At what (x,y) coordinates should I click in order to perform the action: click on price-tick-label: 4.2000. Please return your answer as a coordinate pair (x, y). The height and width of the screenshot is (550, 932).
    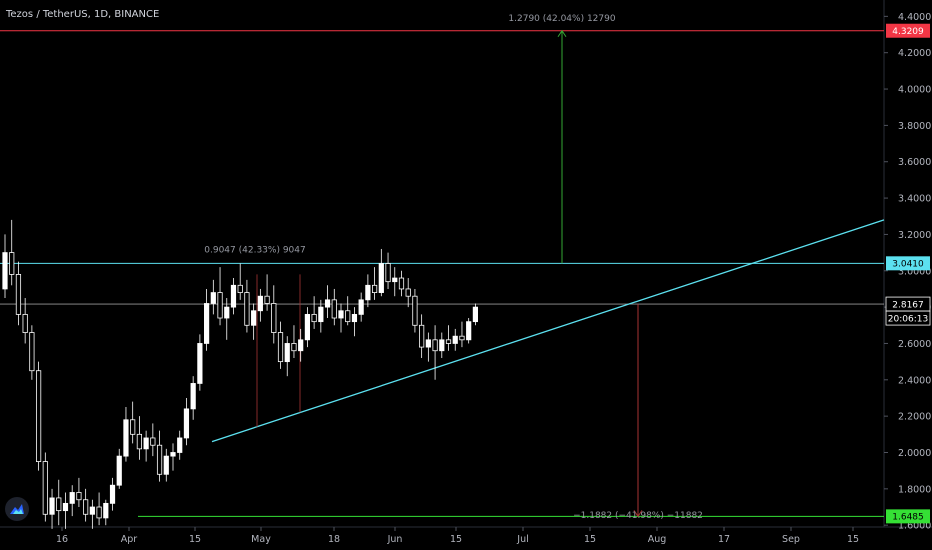
    Looking at the image, I should click on (914, 53).